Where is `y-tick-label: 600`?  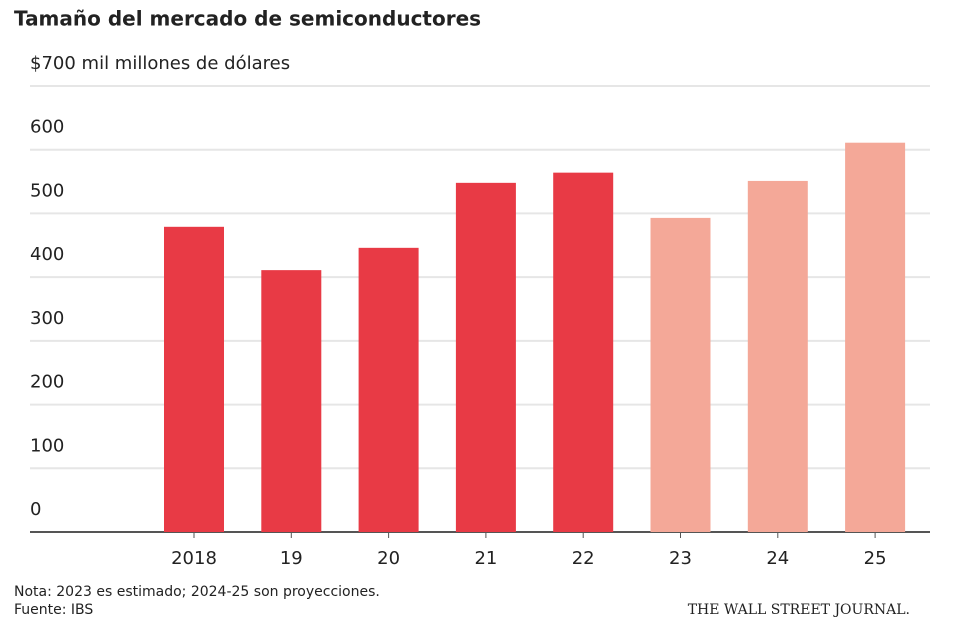
y-tick-label: 600 is located at coordinates (47, 127).